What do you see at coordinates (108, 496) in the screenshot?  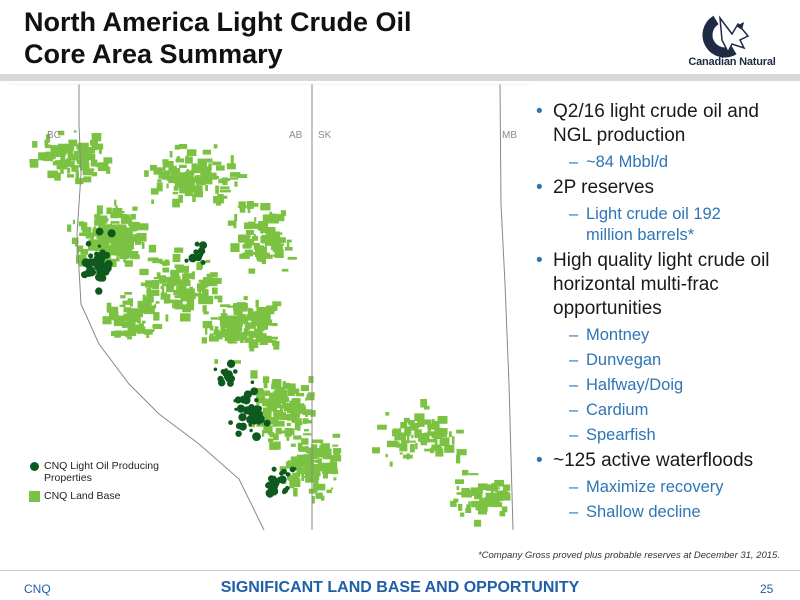 I see `legend-item-land-base: CNQ Land Base` at bounding box center [108, 496].